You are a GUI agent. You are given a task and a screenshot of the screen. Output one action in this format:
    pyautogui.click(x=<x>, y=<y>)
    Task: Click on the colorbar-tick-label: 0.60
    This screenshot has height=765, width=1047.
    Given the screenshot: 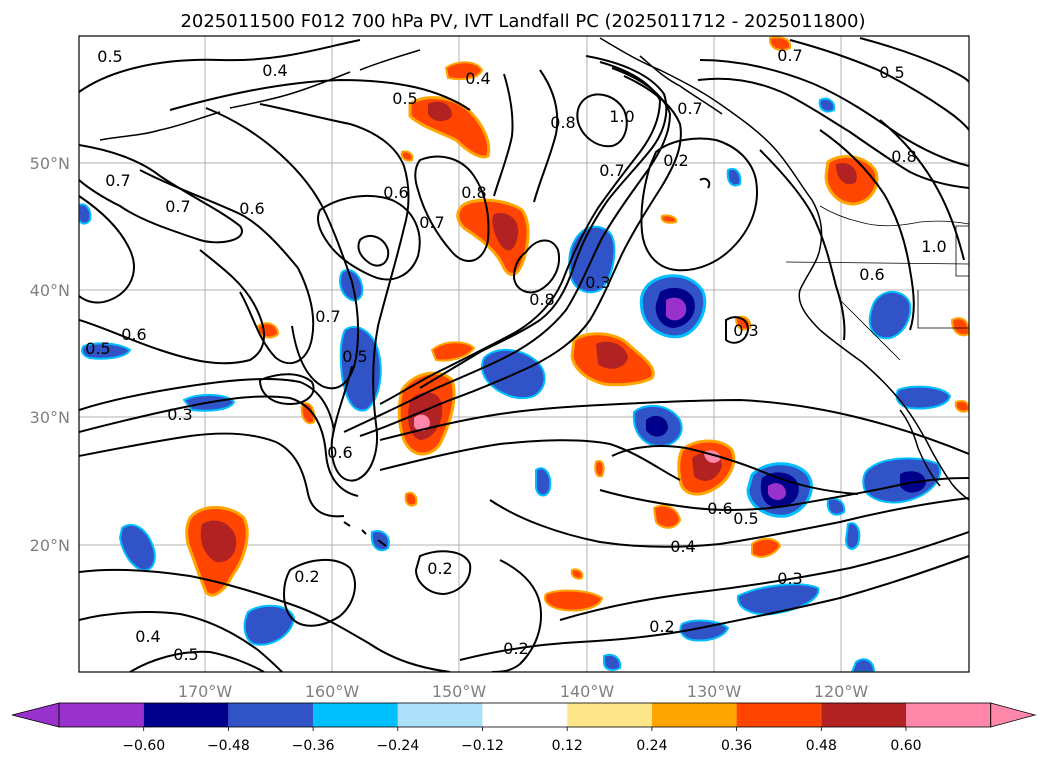 What is the action you would take?
    pyautogui.click(x=905, y=746)
    